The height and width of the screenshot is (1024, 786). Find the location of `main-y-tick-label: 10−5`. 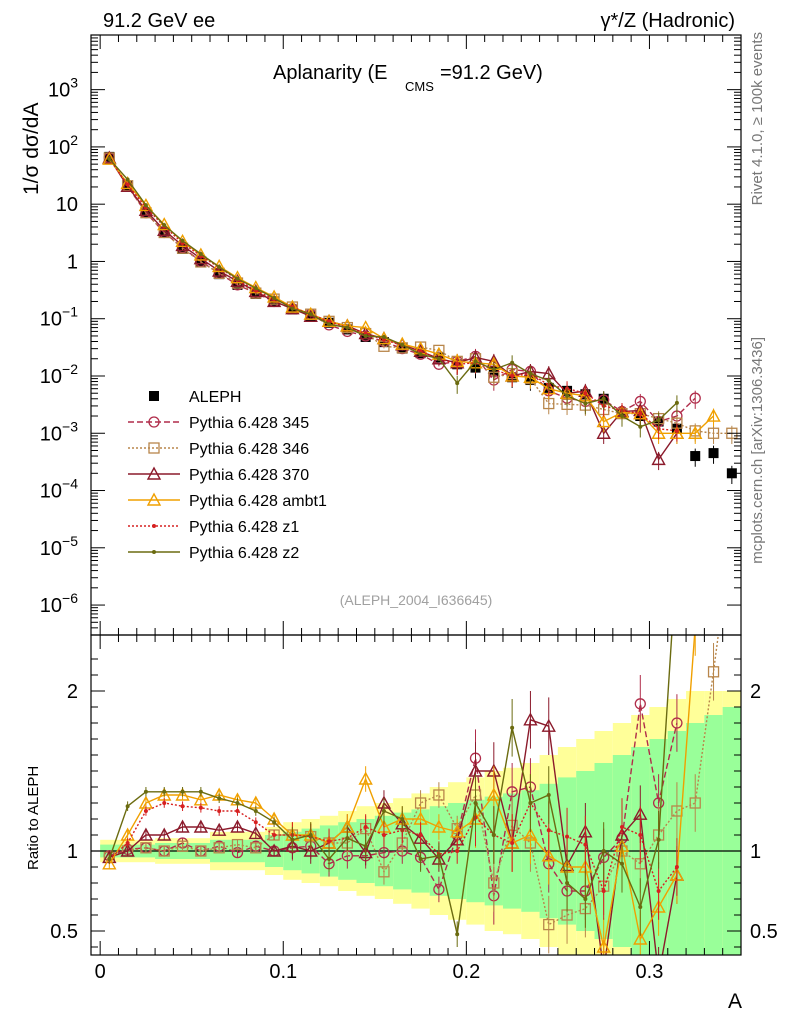

main-y-tick-label: 10−5 is located at coordinates (59, 546).